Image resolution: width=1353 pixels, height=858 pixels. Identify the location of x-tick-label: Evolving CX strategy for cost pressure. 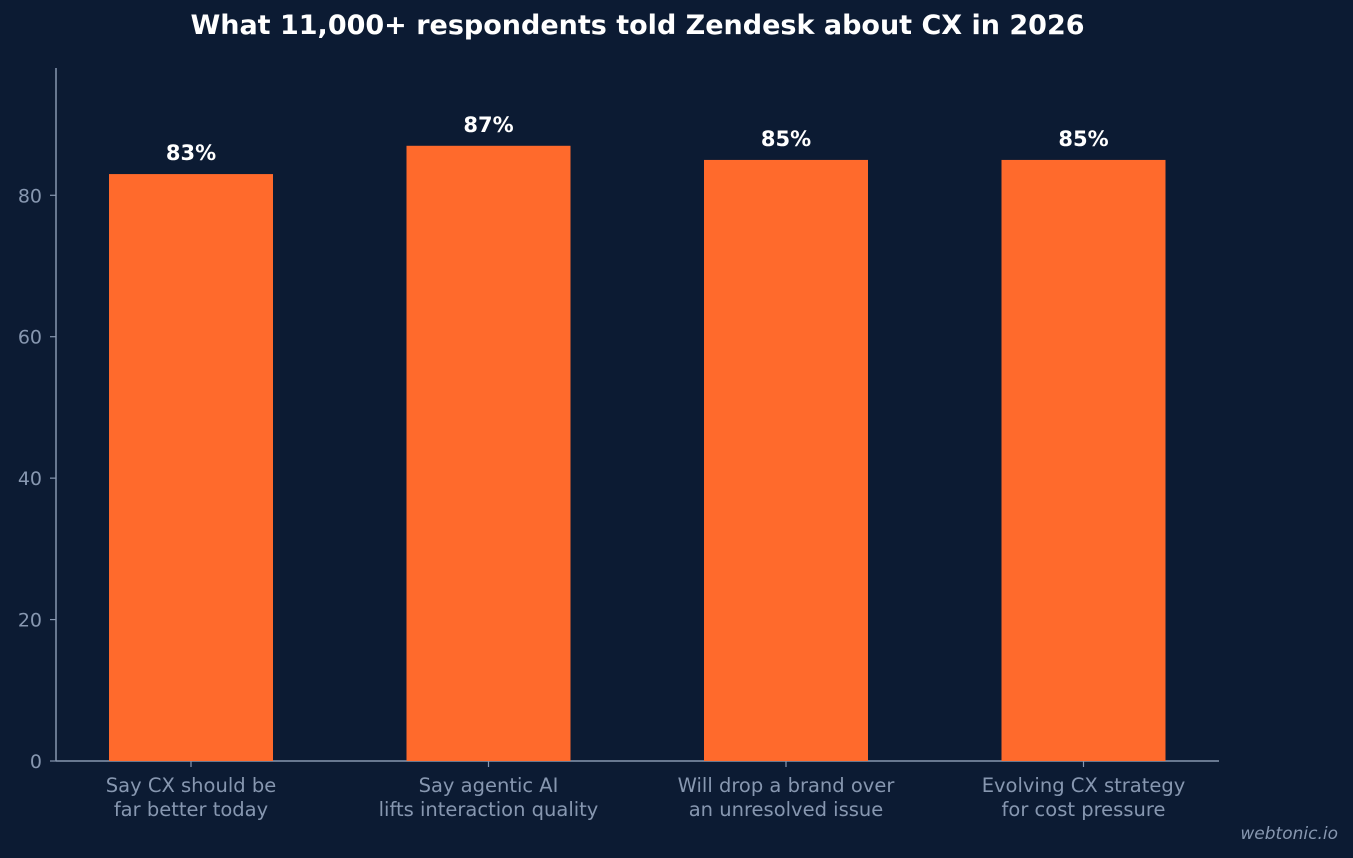
(1084, 797).